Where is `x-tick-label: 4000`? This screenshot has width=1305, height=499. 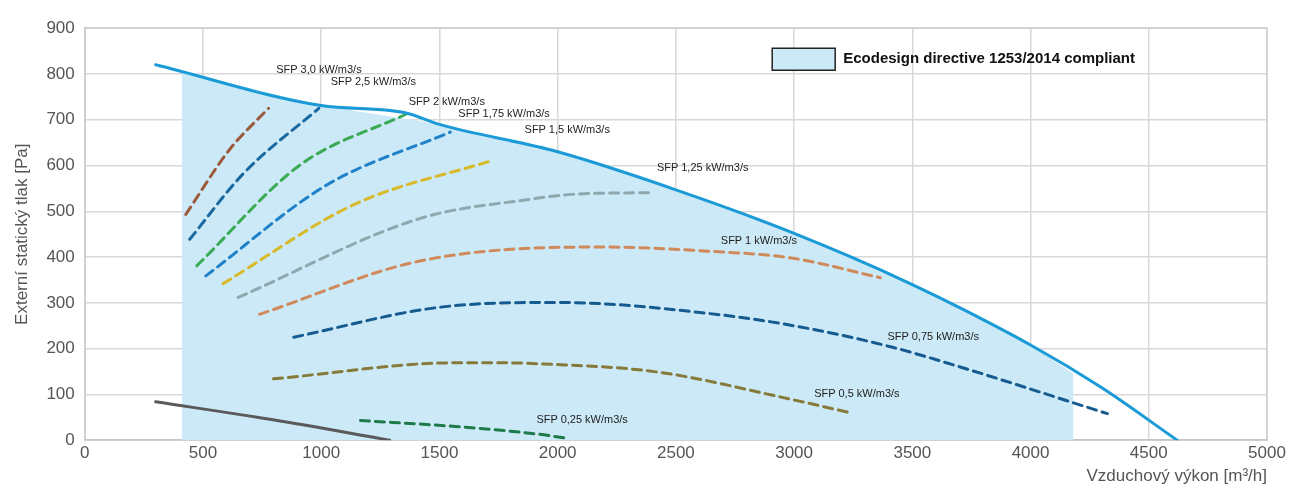 x-tick-label: 4000 is located at coordinates (1030, 453).